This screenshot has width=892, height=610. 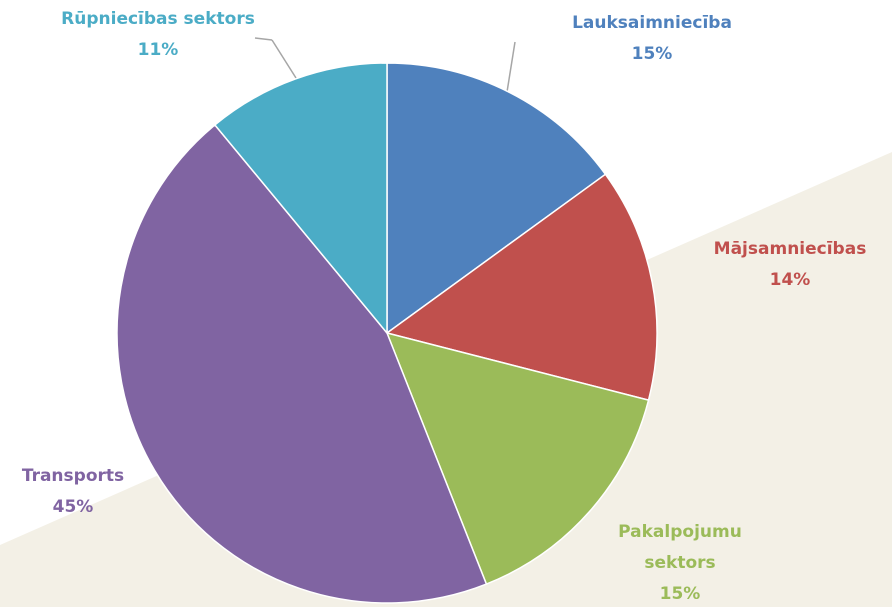 I want to click on slice-label: Transports 45%, so click(x=73, y=492).